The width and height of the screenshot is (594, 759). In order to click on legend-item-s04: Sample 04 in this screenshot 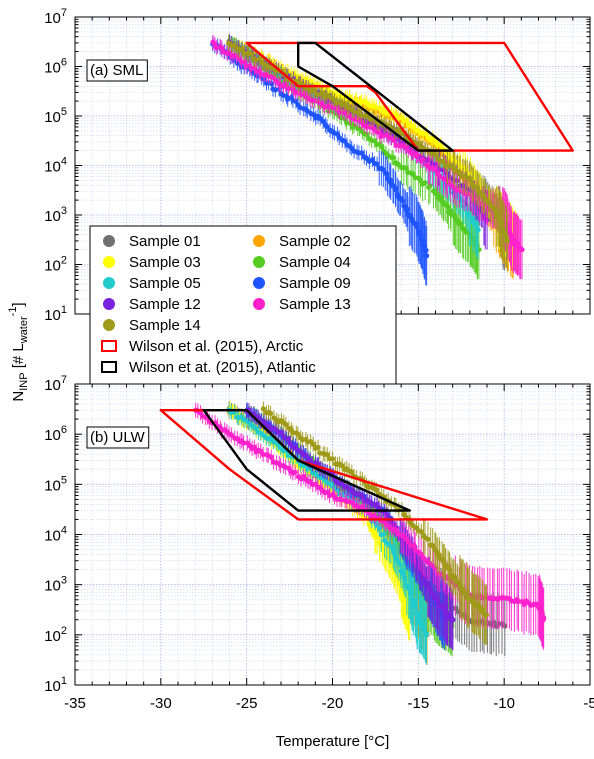, I will do `click(302, 262)`.